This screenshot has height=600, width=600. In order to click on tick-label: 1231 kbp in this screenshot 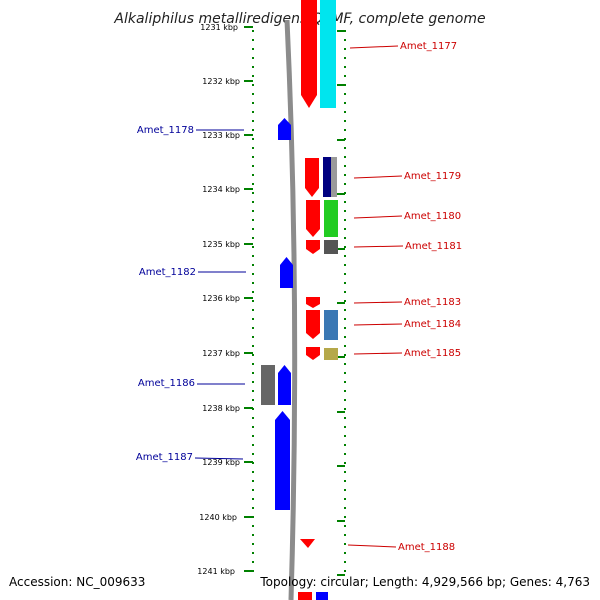, I will do `click(219, 27)`.